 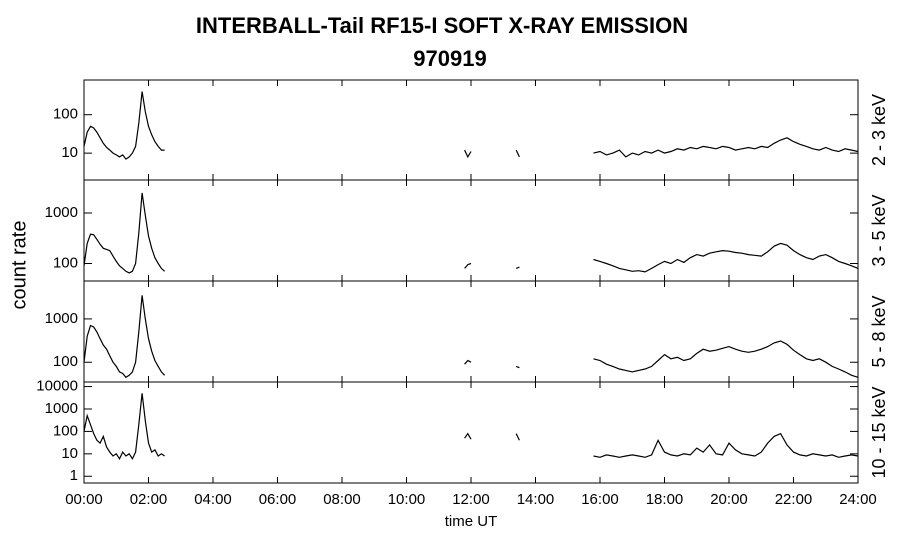 I want to click on x-axis-label: time UT, so click(x=471, y=521).